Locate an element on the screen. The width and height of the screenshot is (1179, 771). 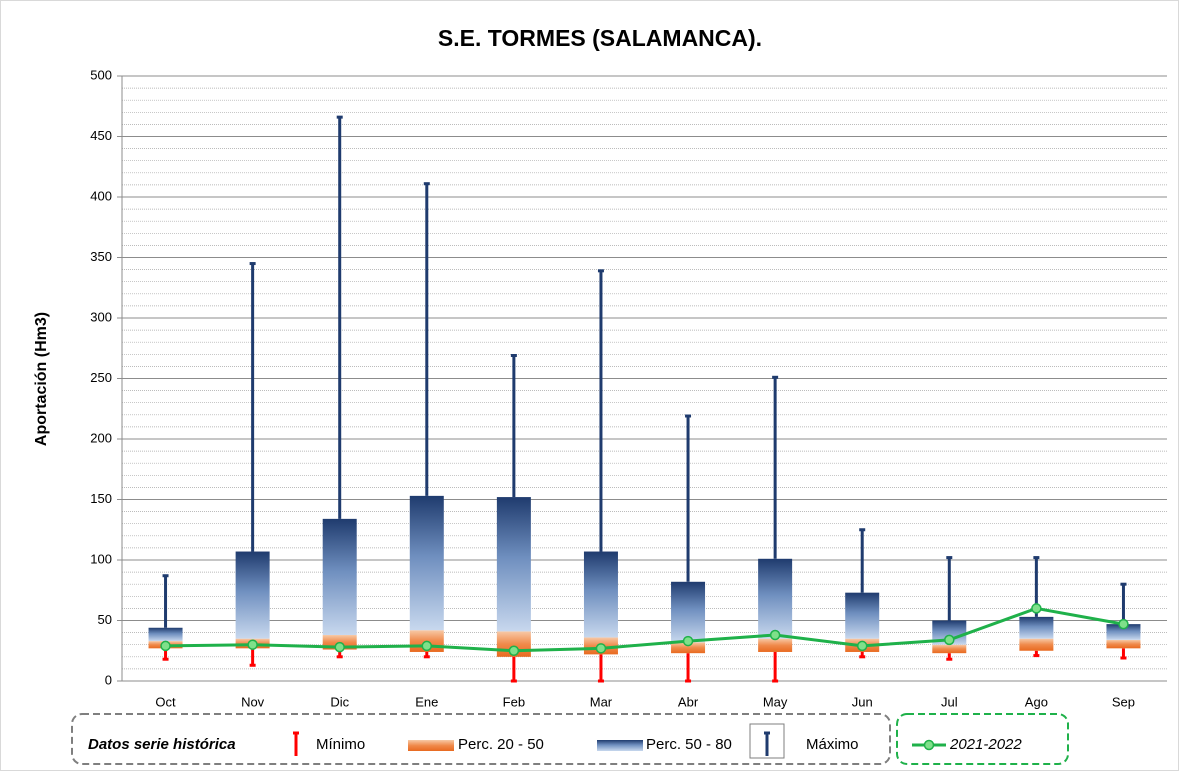
legend-orange-icon is located at coordinates (431, 745).